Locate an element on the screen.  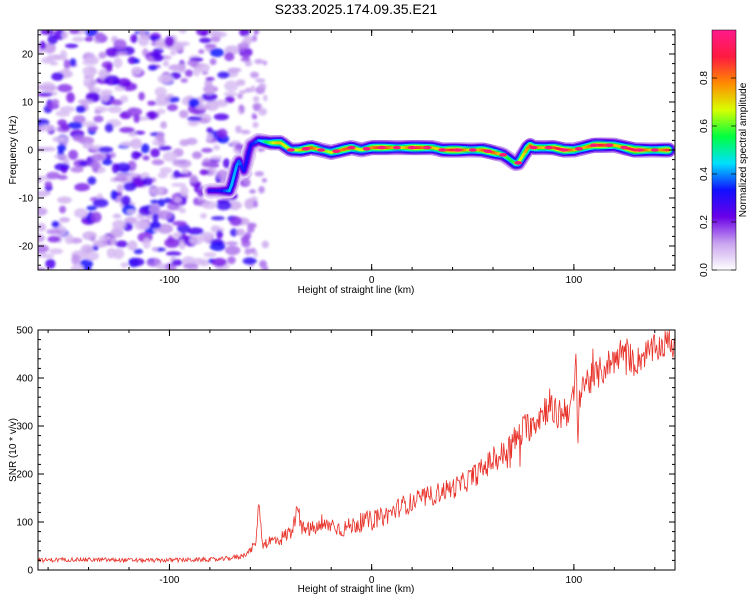
x-tick-label: 100 is located at coordinates (574, 580).